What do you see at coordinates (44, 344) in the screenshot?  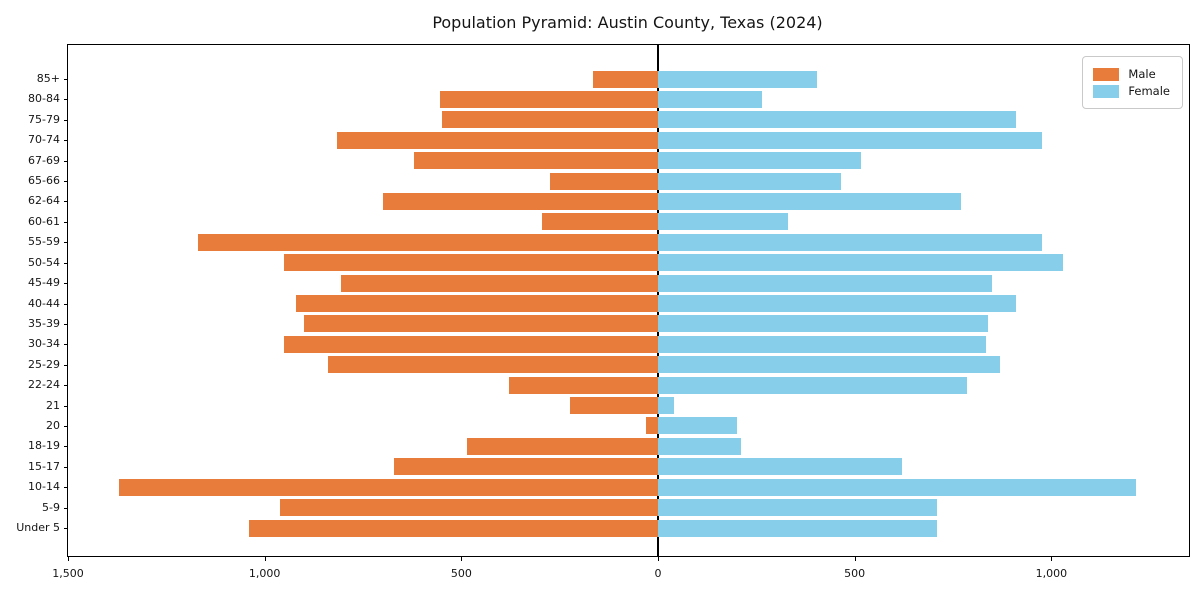 I see `y-tick-label: 30-34` at bounding box center [44, 344].